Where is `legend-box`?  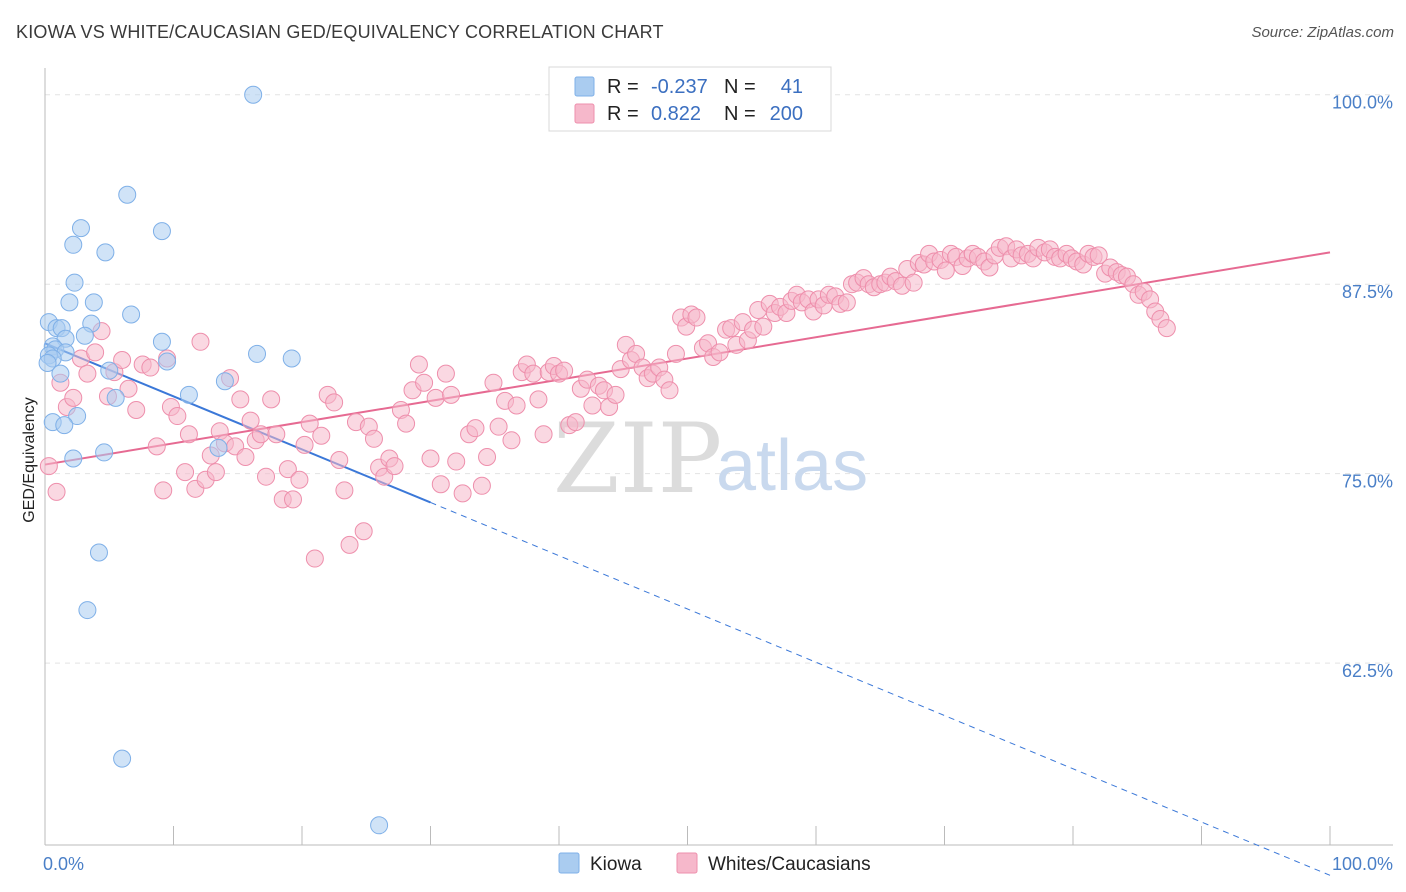 legend-box is located at coordinates (690, 99).